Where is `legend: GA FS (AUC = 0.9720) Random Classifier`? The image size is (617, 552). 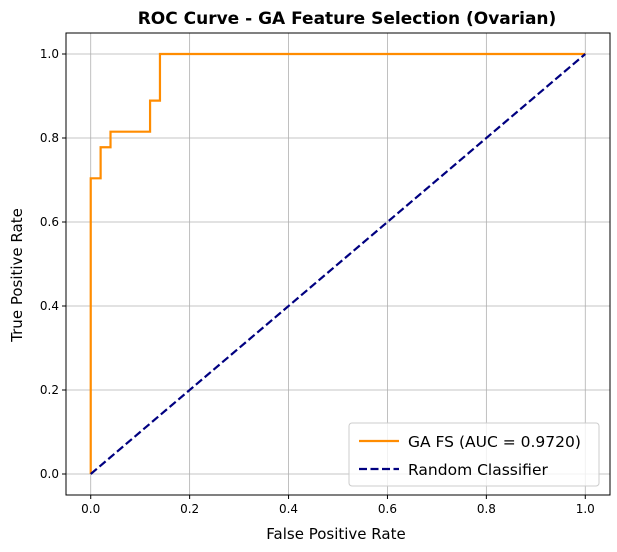 legend: GA FS (AUC = 0.9720) Random Classifier is located at coordinates (474, 454).